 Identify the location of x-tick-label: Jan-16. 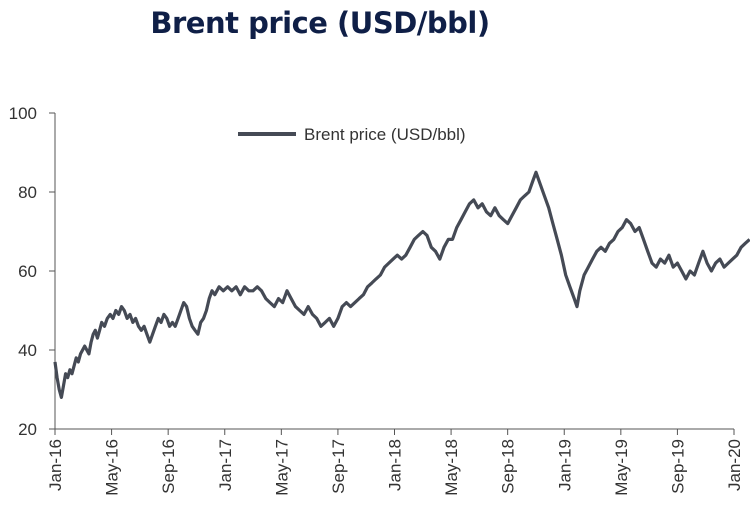
(55, 465).